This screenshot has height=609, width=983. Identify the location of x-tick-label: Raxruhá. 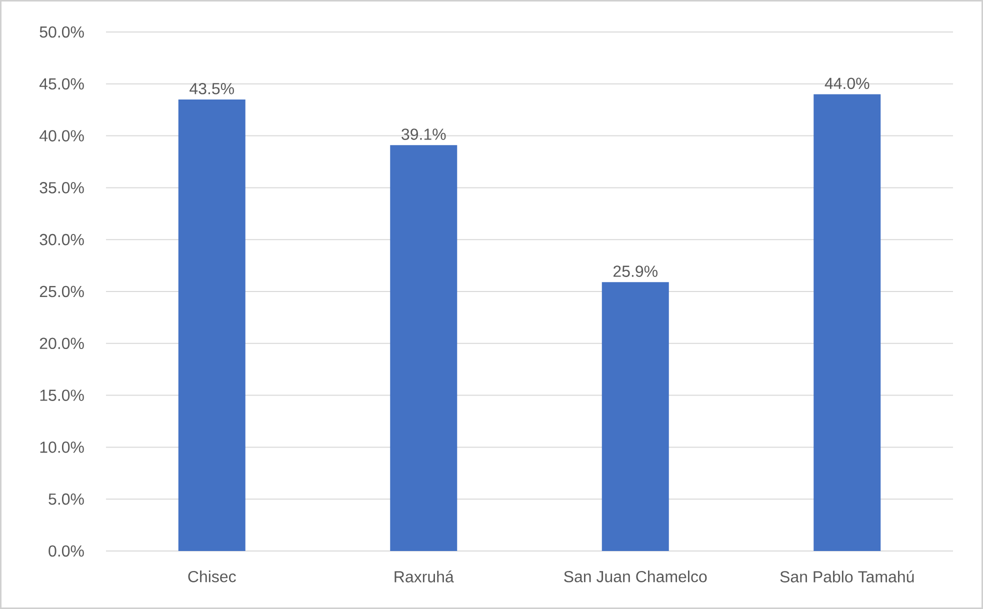
(424, 576).